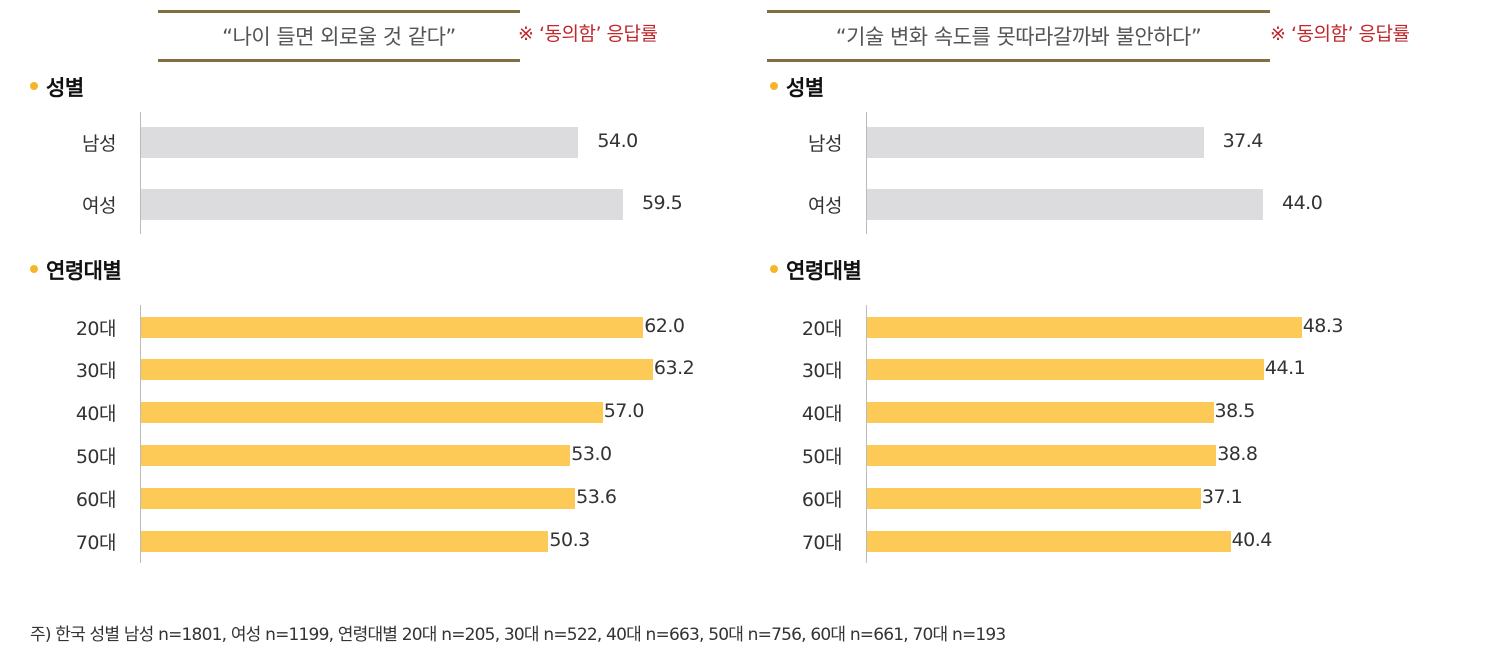  What do you see at coordinates (617, 141) in the screenshot?
I see `data-label: 54.0` at bounding box center [617, 141].